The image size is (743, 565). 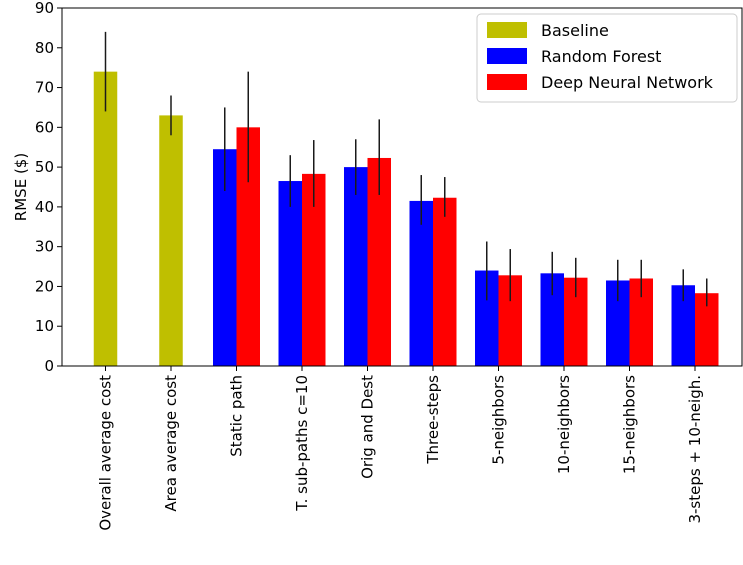 I want to click on y-tick-label: 90, so click(x=44, y=8).